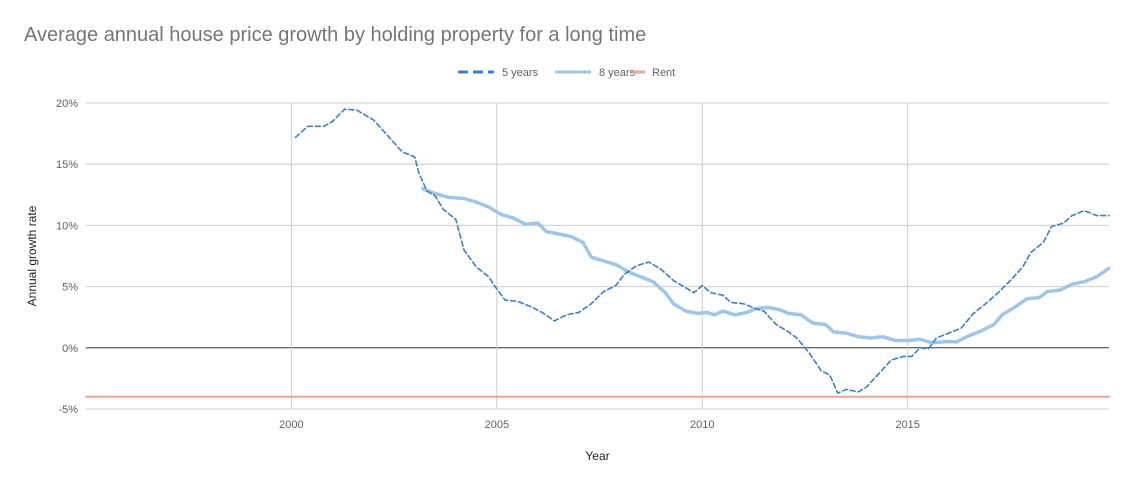  Describe the element at coordinates (70, 288) in the screenshot. I see `y-tick-label: 5%` at that location.